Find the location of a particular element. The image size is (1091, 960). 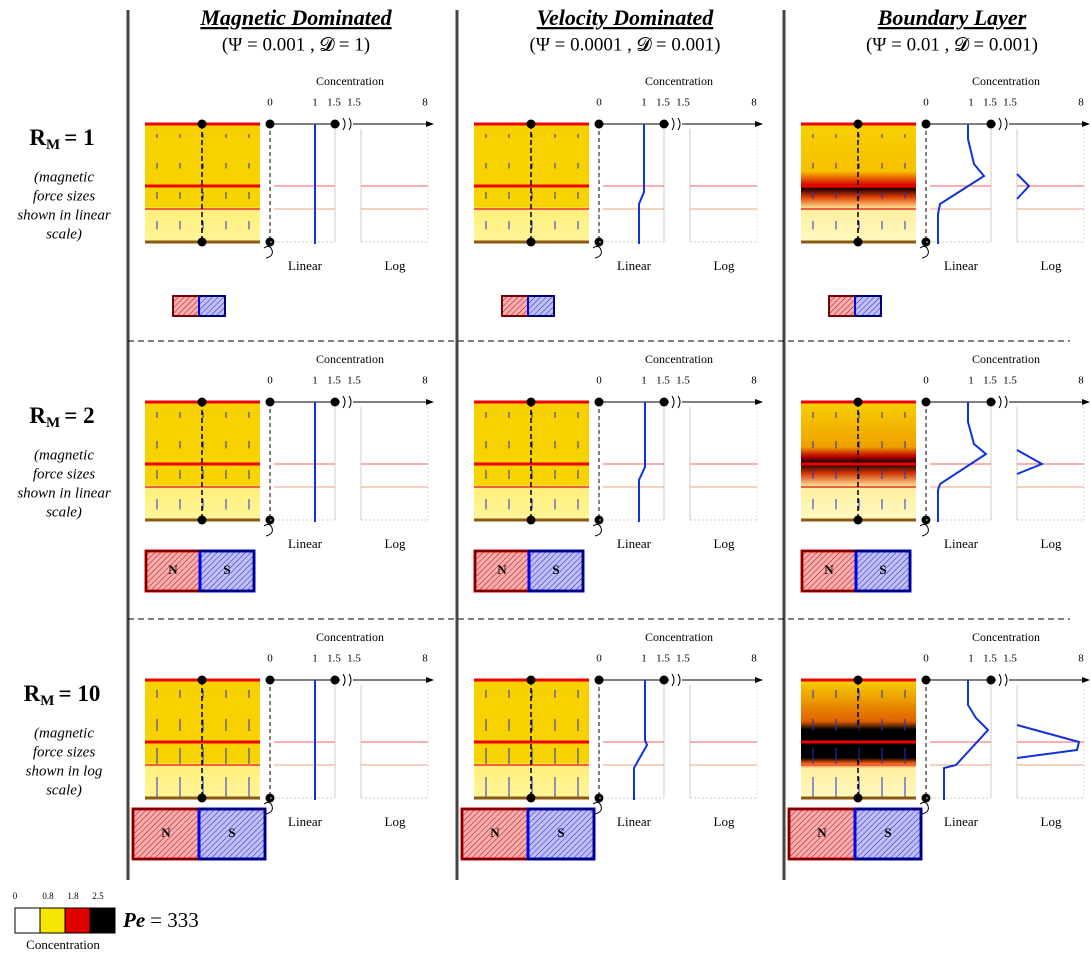

row-note: (magnetic is located at coordinates (64, 177).